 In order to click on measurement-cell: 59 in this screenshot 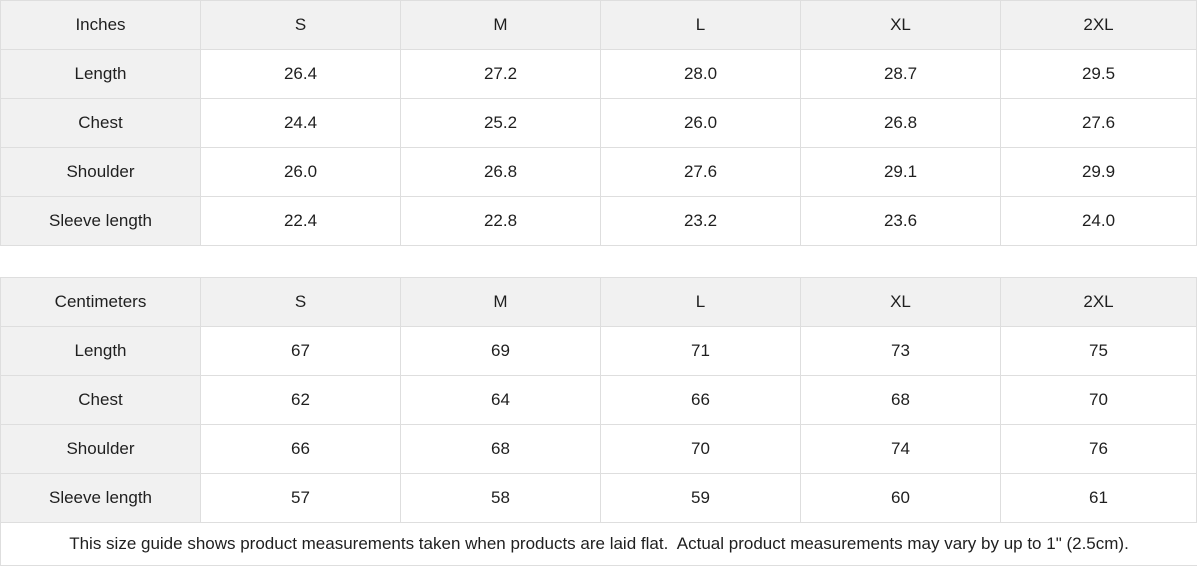, I will do `click(700, 498)`.